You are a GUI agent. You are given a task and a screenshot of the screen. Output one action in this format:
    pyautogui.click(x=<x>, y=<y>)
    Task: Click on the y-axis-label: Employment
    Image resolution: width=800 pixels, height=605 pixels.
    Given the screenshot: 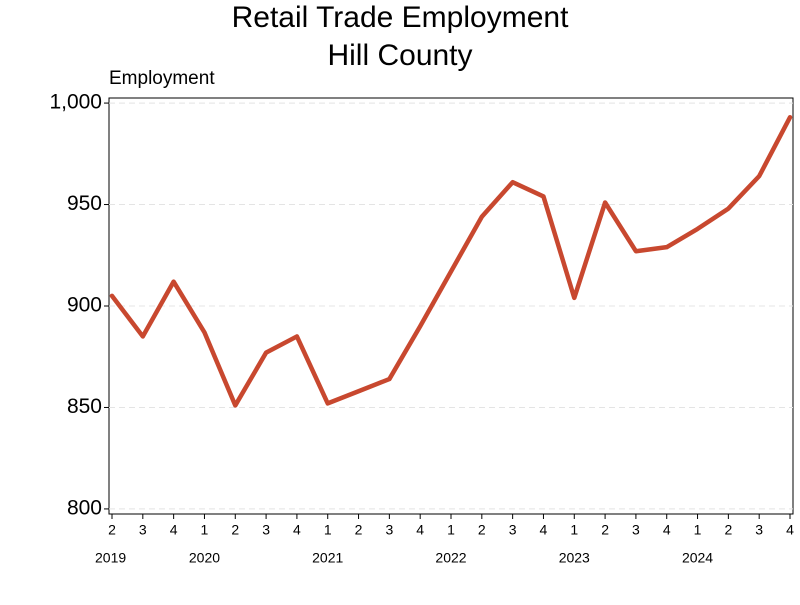 What is the action you would take?
    pyautogui.click(x=162, y=78)
    